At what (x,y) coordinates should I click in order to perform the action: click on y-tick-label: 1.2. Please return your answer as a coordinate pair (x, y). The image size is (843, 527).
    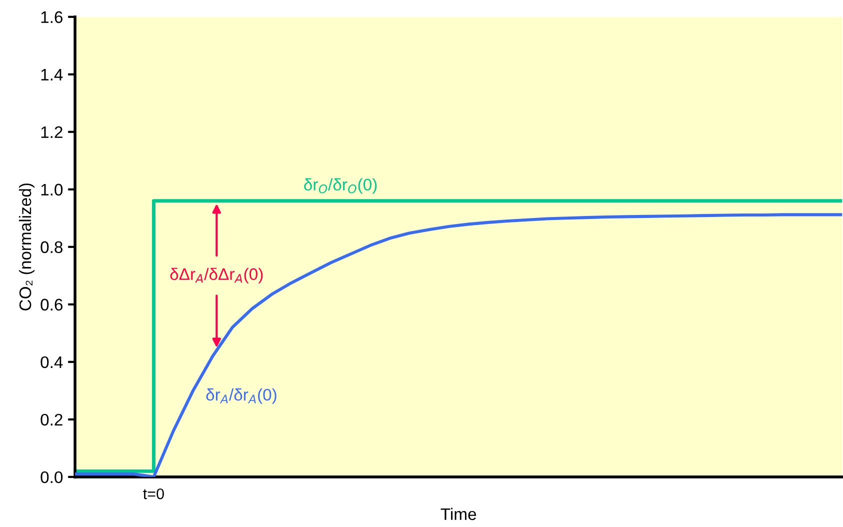
    Looking at the image, I should click on (51, 132).